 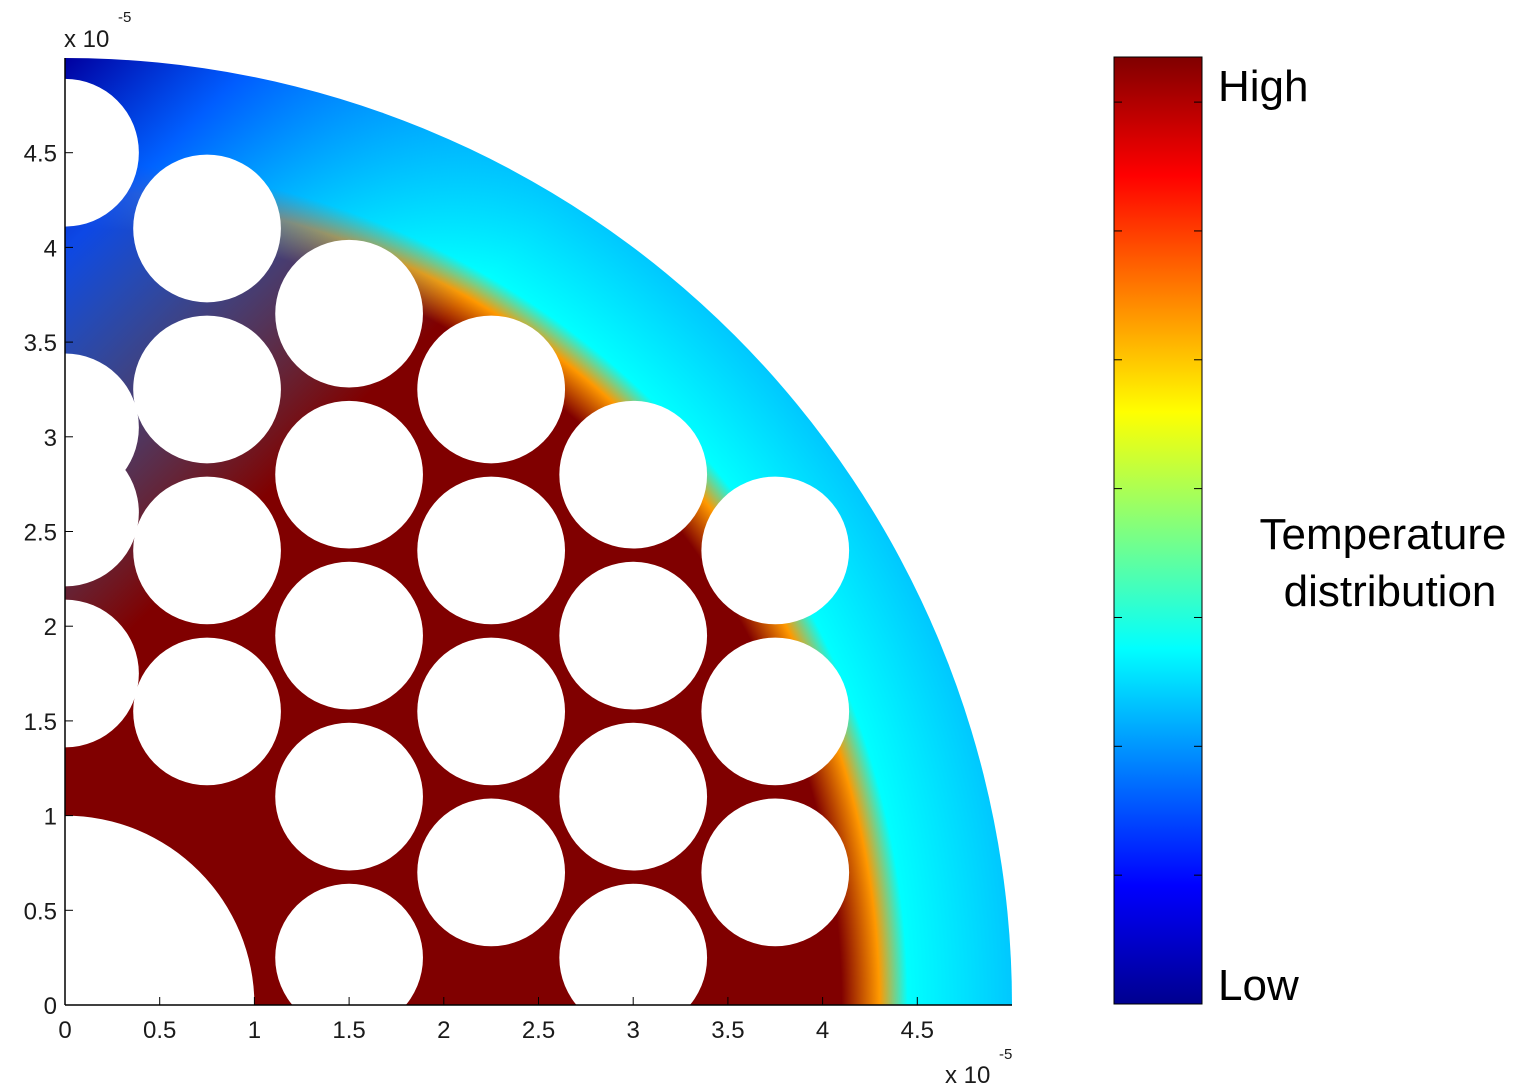 I want to click on colorbar-title-line-2: distribution, so click(x=1390, y=591).